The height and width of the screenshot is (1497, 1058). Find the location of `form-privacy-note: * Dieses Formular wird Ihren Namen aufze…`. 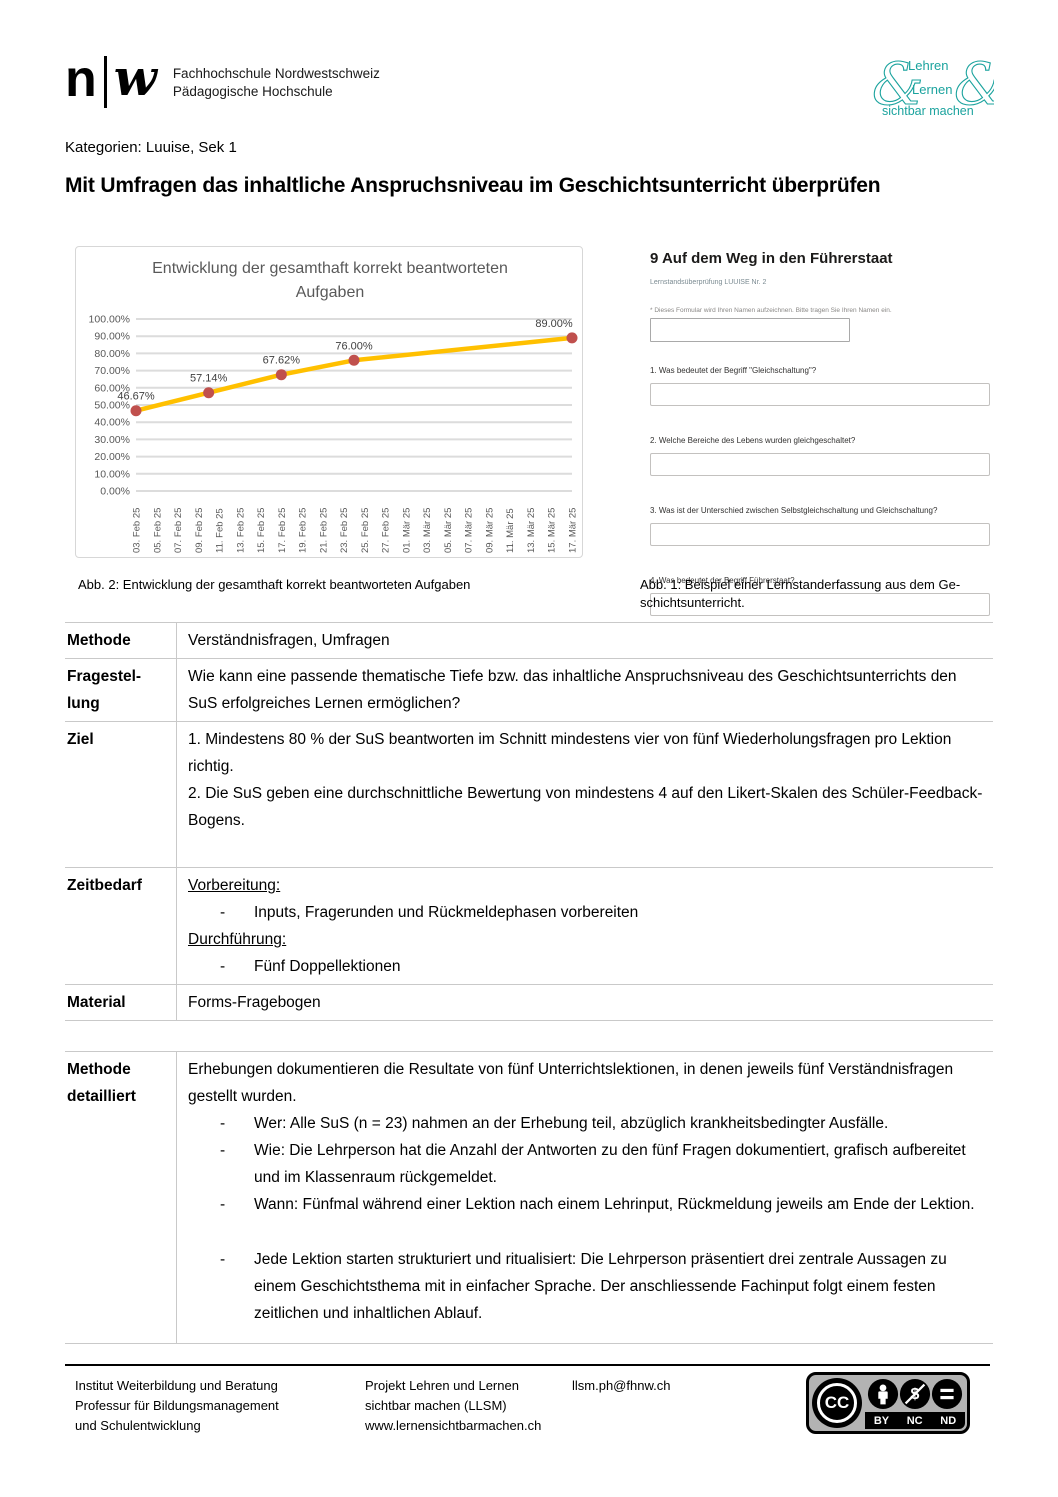

form-privacy-note: * Dieses Formular wird Ihren Namen aufze… is located at coordinates (771, 310).